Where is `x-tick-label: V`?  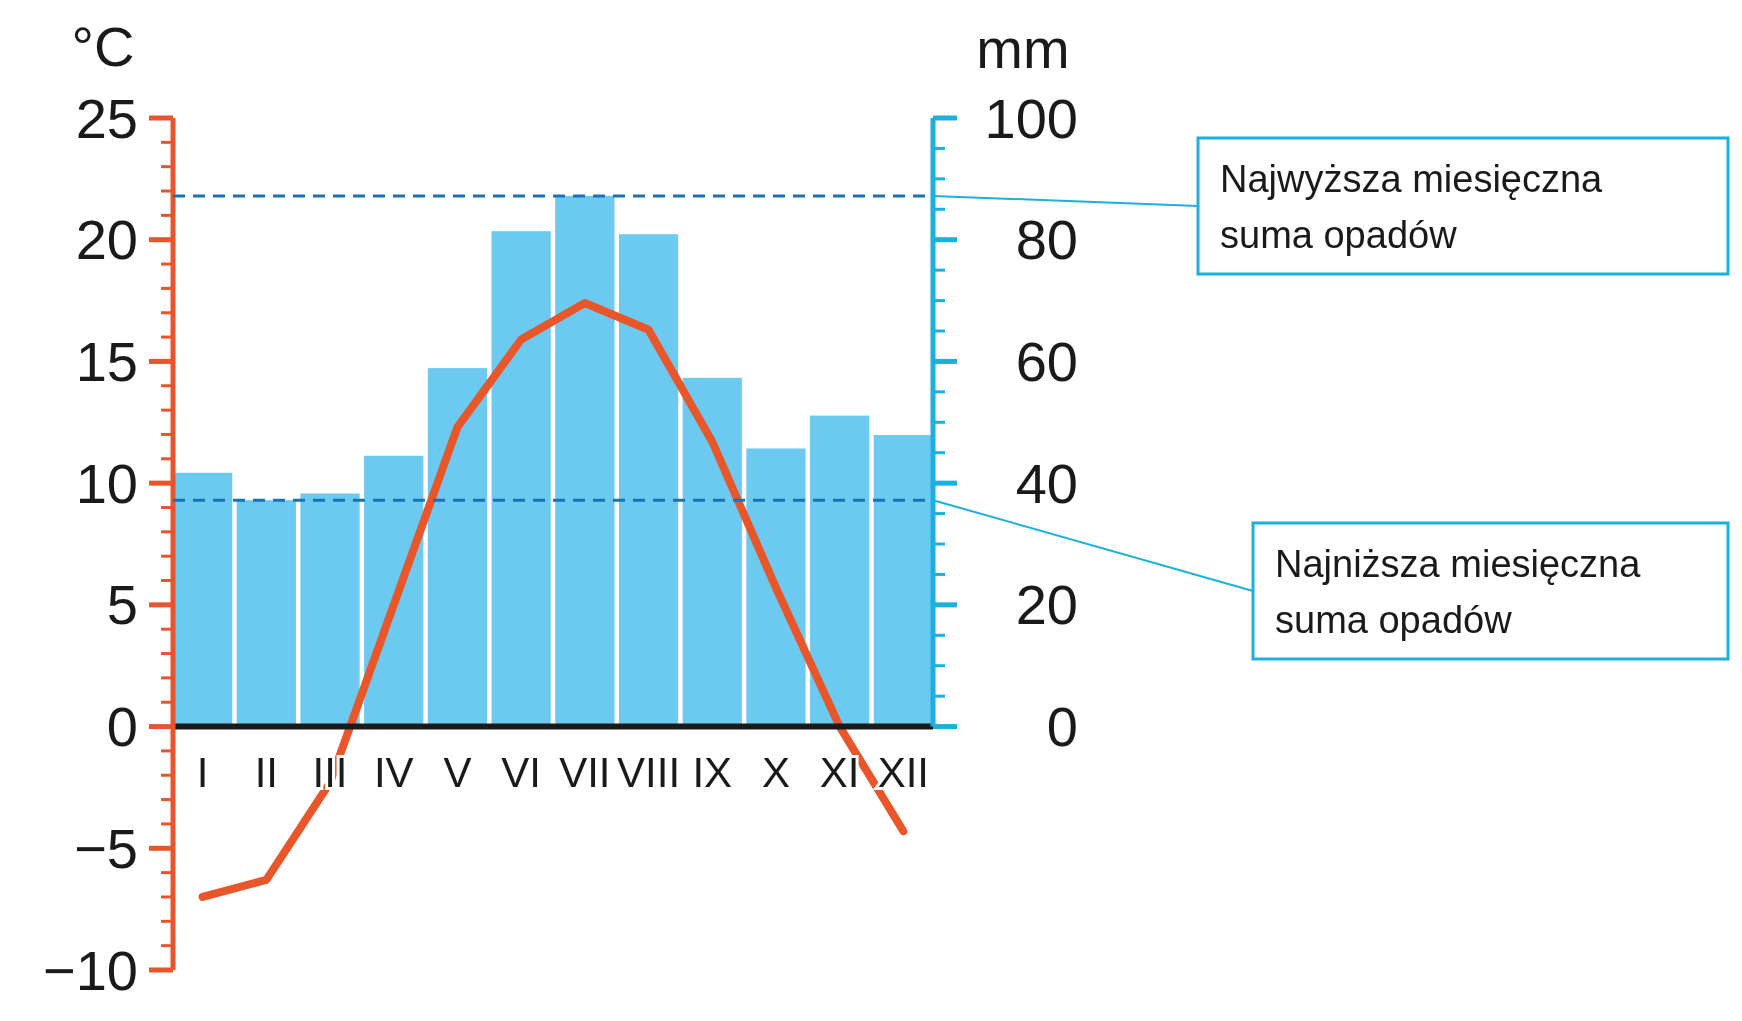 x-tick-label: V is located at coordinates (457, 772).